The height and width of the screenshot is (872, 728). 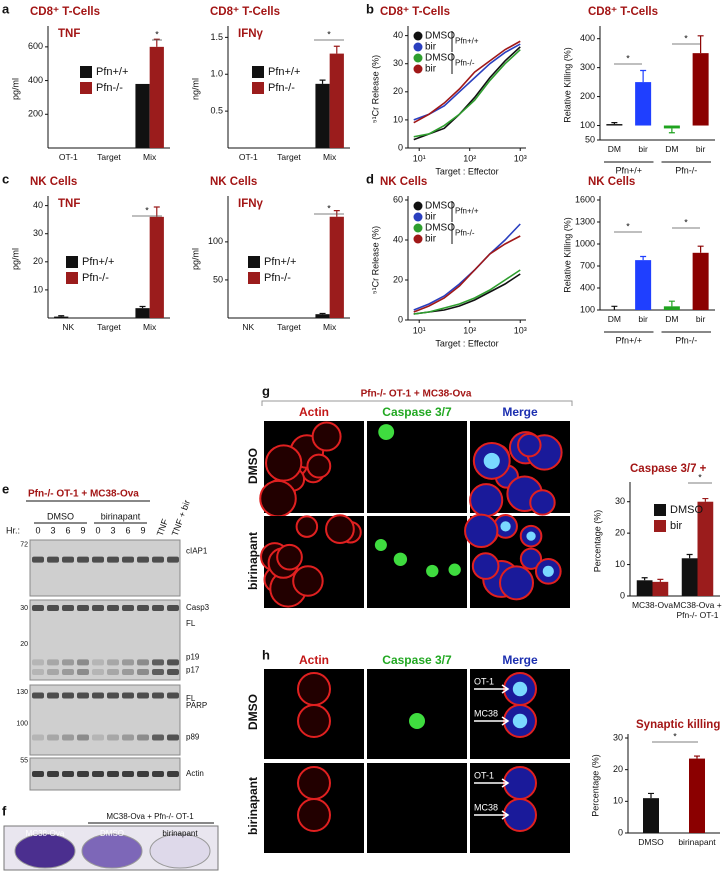 What do you see at coordinates (197, 550) in the screenshot?
I see `blot-label: cIAP1` at bounding box center [197, 550].